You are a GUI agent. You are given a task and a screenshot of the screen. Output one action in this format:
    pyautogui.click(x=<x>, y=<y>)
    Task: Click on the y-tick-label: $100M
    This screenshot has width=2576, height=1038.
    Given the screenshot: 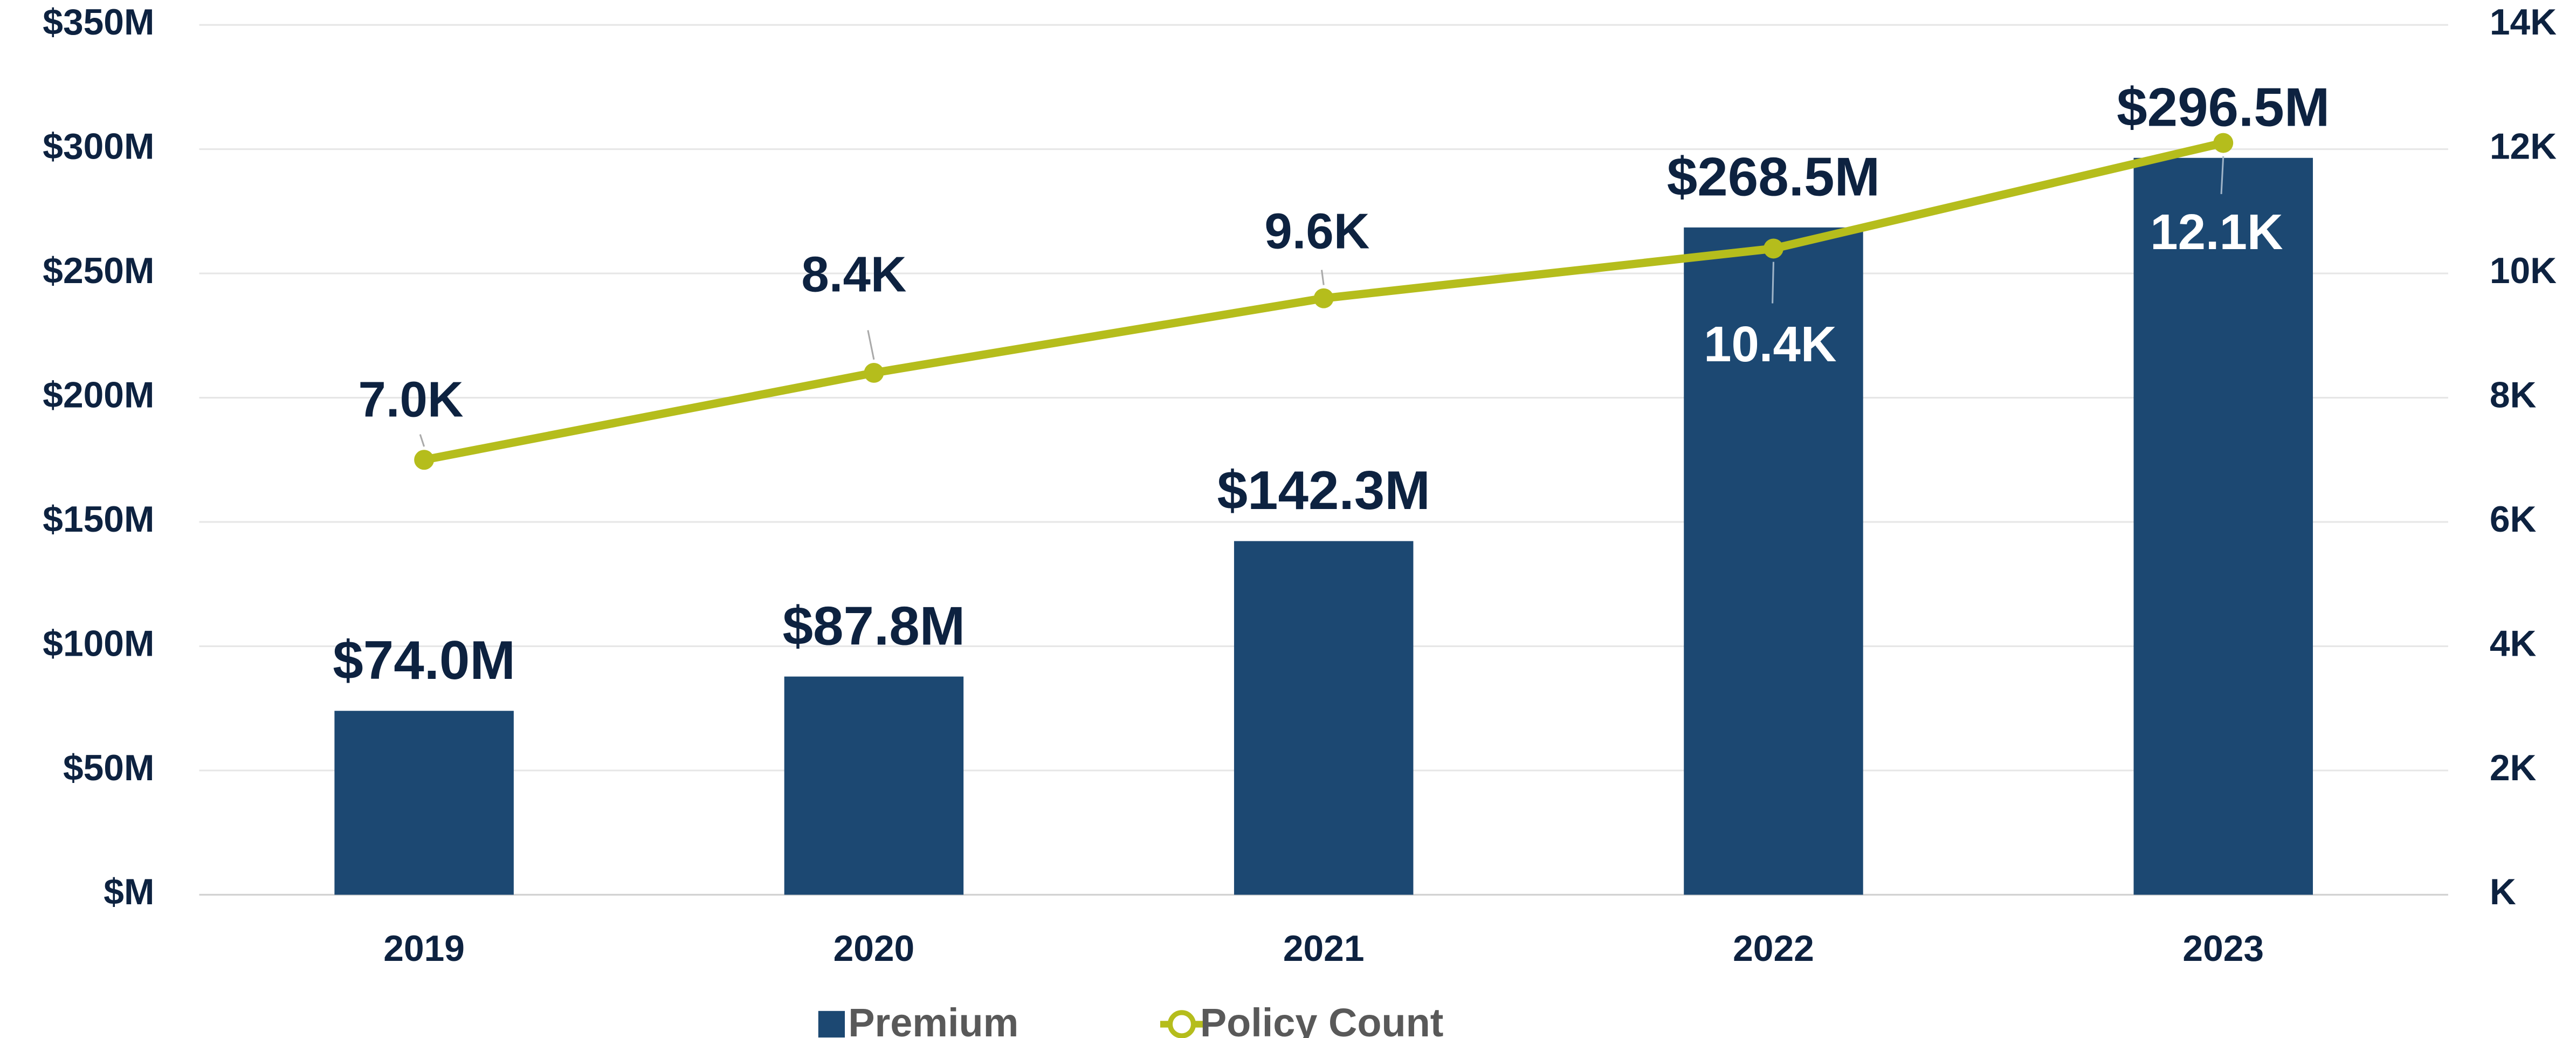 What is the action you would take?
    pyautogui.click(x=98, y=643)
    